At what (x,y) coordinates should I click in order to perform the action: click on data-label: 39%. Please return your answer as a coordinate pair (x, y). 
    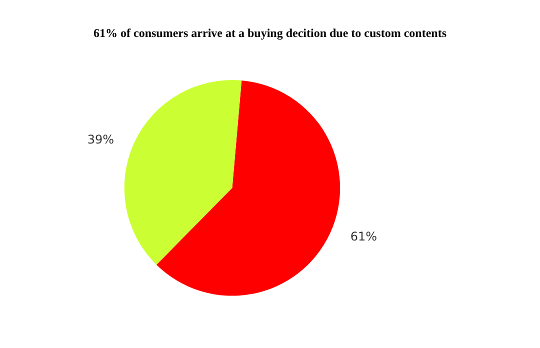
    Looking at the image, I should click on (100, 139).